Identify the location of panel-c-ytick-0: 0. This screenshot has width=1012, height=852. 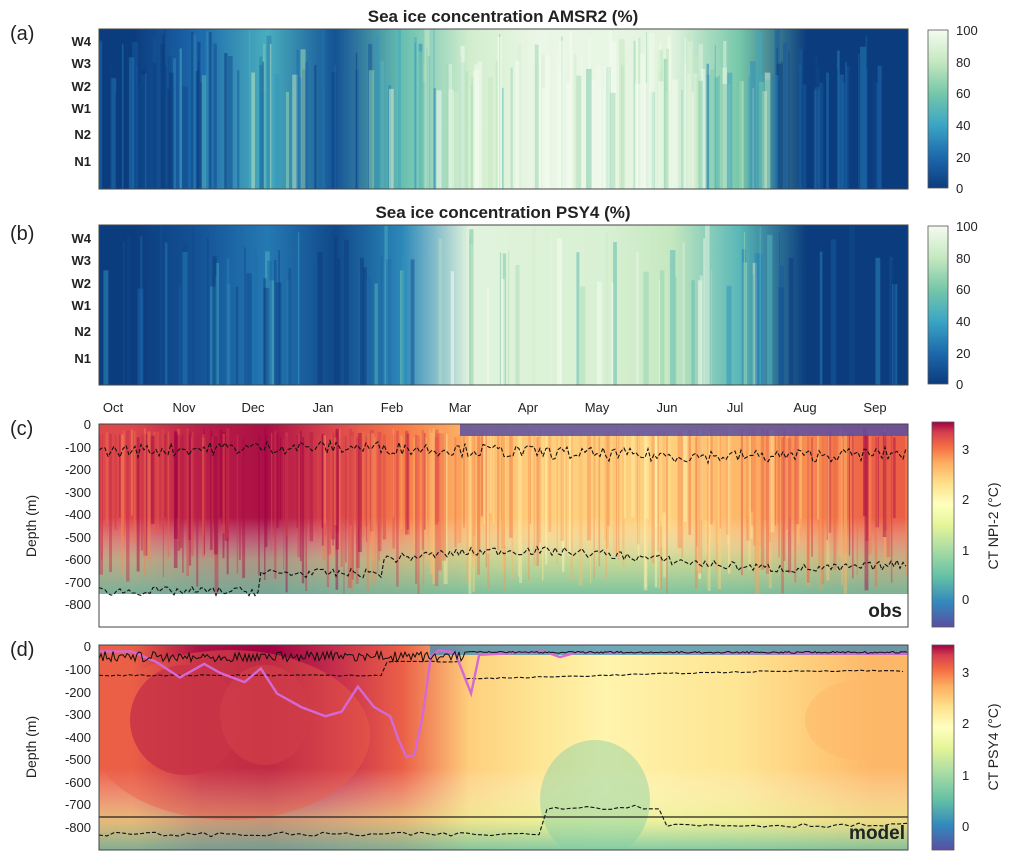
(87, 424).